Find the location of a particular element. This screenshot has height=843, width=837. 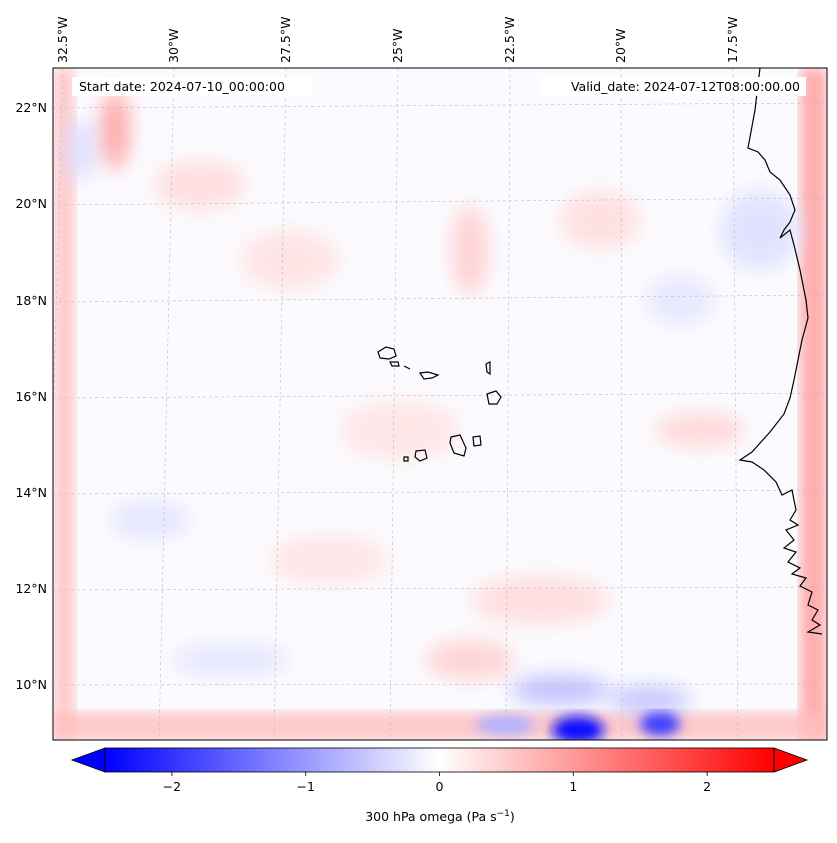

valid-label-box is located at coordinates (673, 86).